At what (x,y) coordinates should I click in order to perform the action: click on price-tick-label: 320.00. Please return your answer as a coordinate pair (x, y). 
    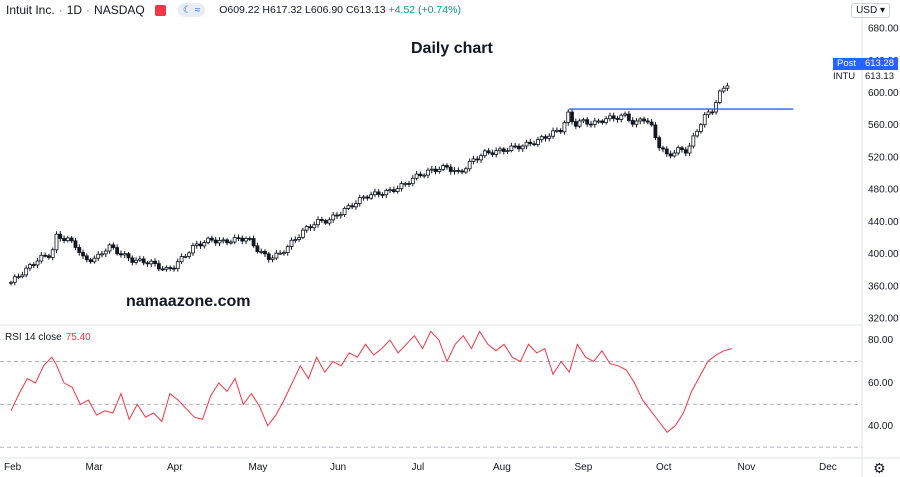
    Looking at the image, I should click on (883, 319).